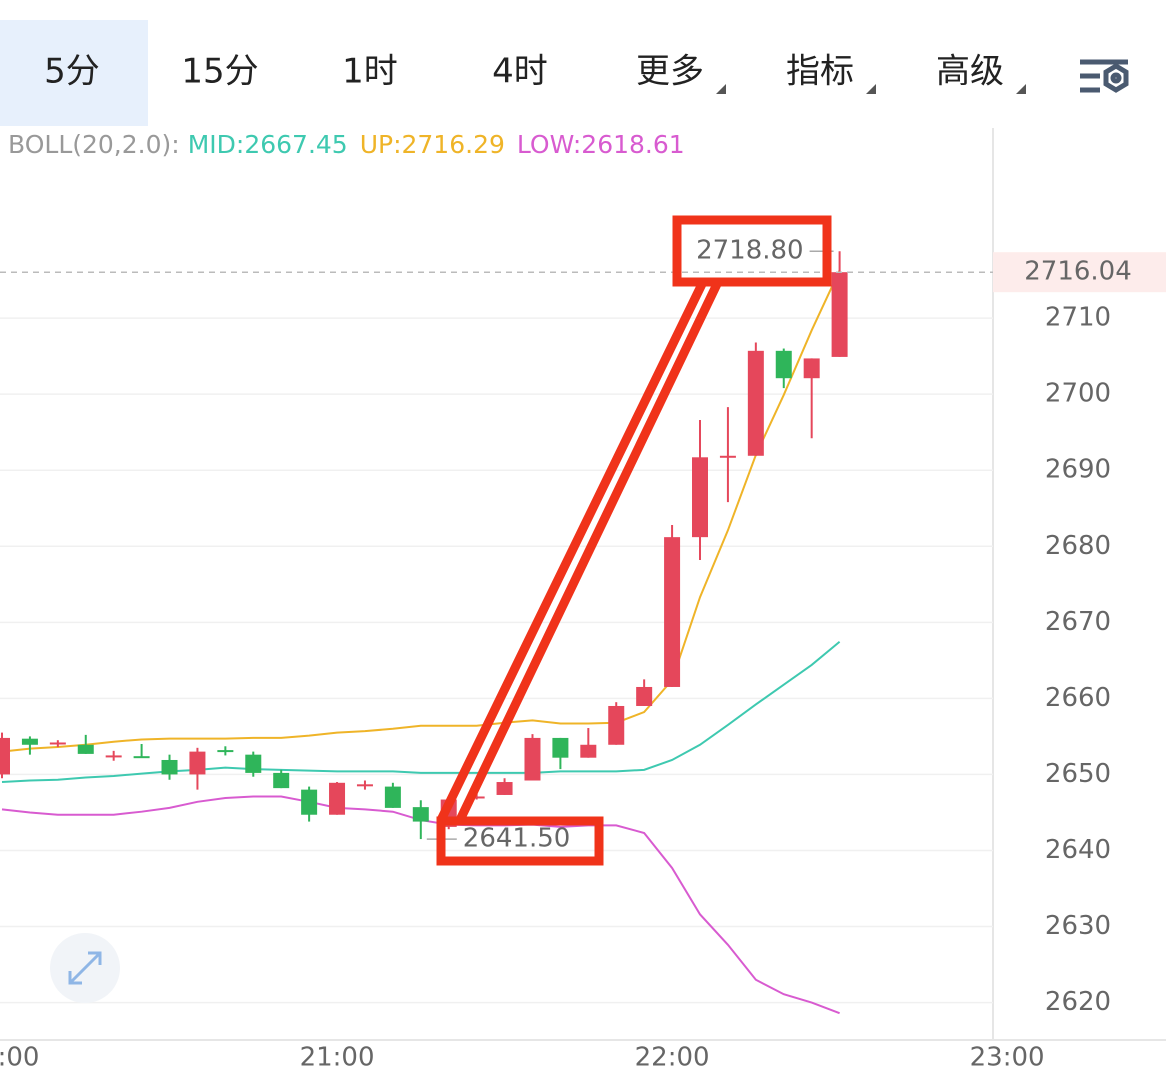 This screenshot has width=1166, height=1080. Describe the element at coordinates (19, 1058) in the screenshot. I see `x-tick-label: 20:00` at that location.